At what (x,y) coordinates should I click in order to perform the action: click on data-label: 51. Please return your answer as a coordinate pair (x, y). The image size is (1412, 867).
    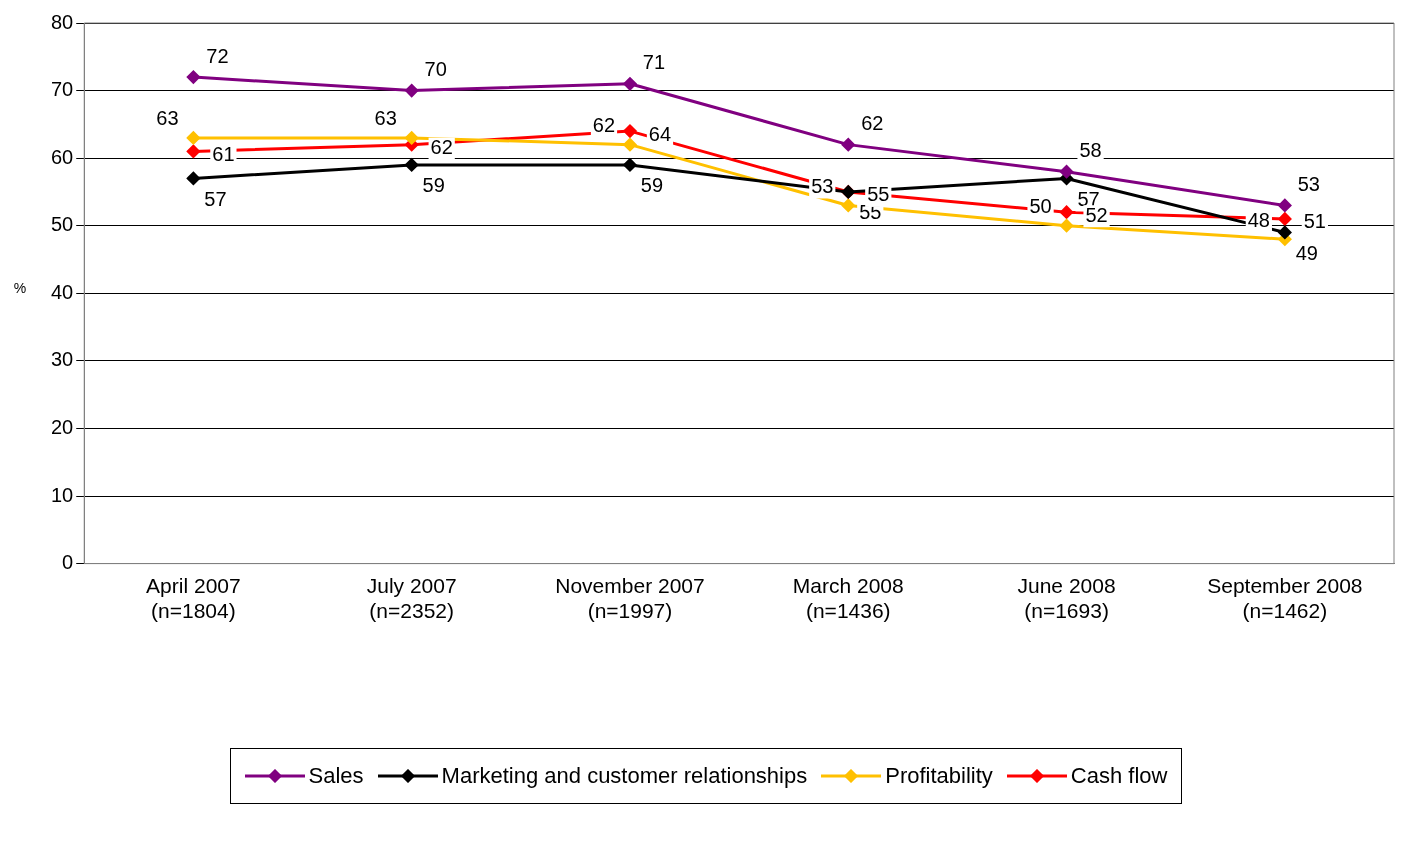
    Looking at the image, I should click on (1314, 221).